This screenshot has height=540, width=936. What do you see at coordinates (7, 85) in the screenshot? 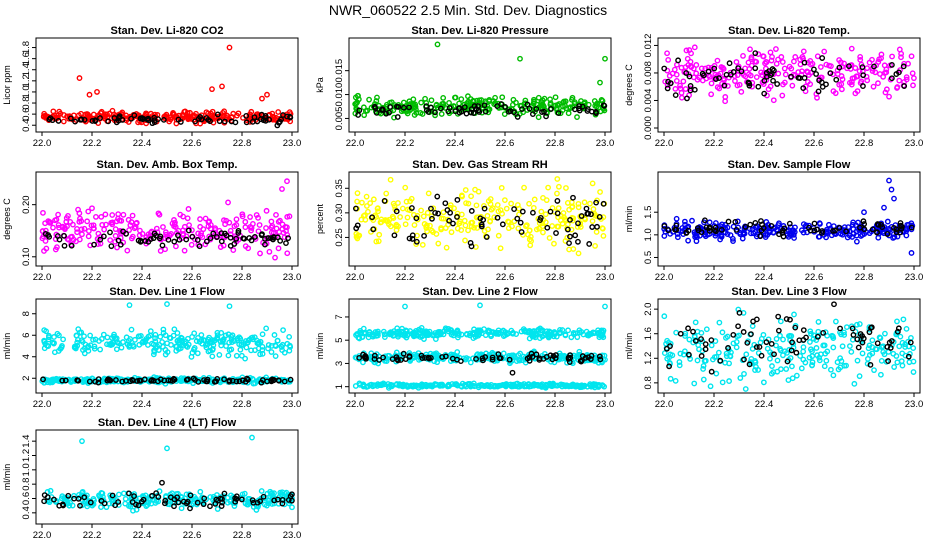
I see `y-axis-label: Licor ppm` at bounding box center [7, 85].